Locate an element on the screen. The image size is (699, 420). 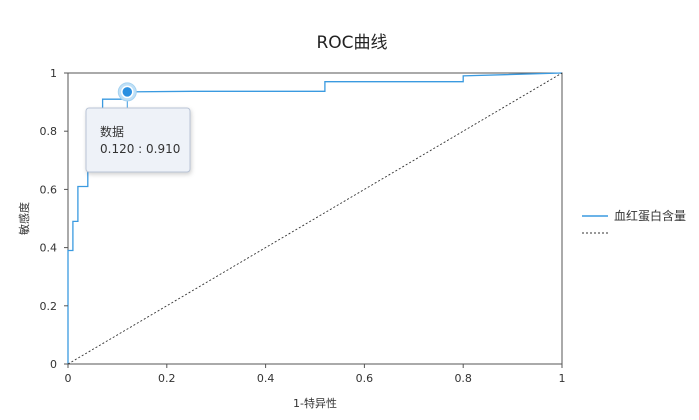
x-tick-label: 1 is located at coordinates (562, 378).